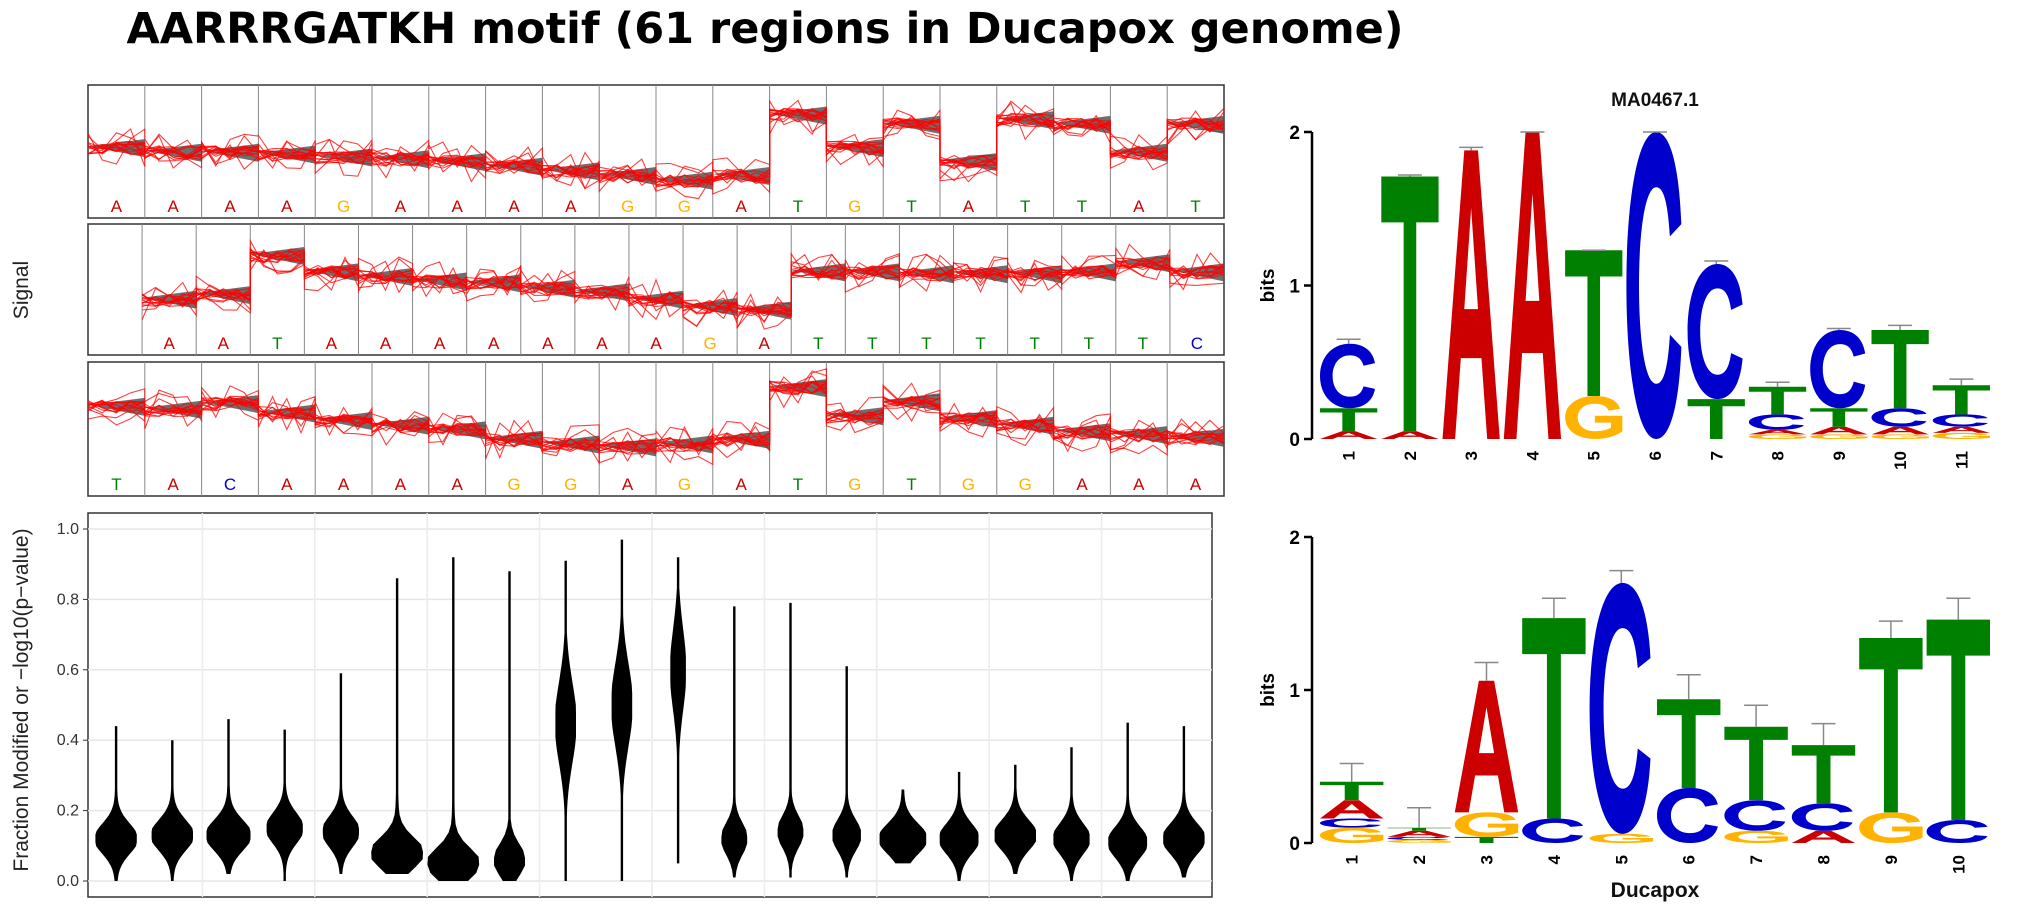  I want to click on model-signal-wedge, so click(684, 444).